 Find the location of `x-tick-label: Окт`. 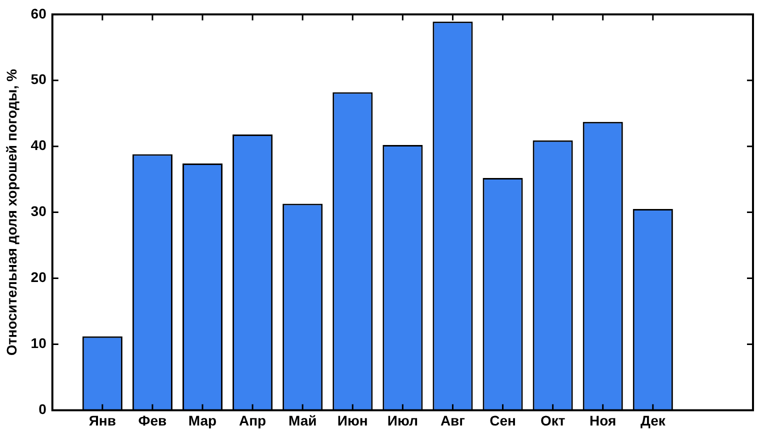

x-tick-label: Окт is located at coordinates (553, 420).